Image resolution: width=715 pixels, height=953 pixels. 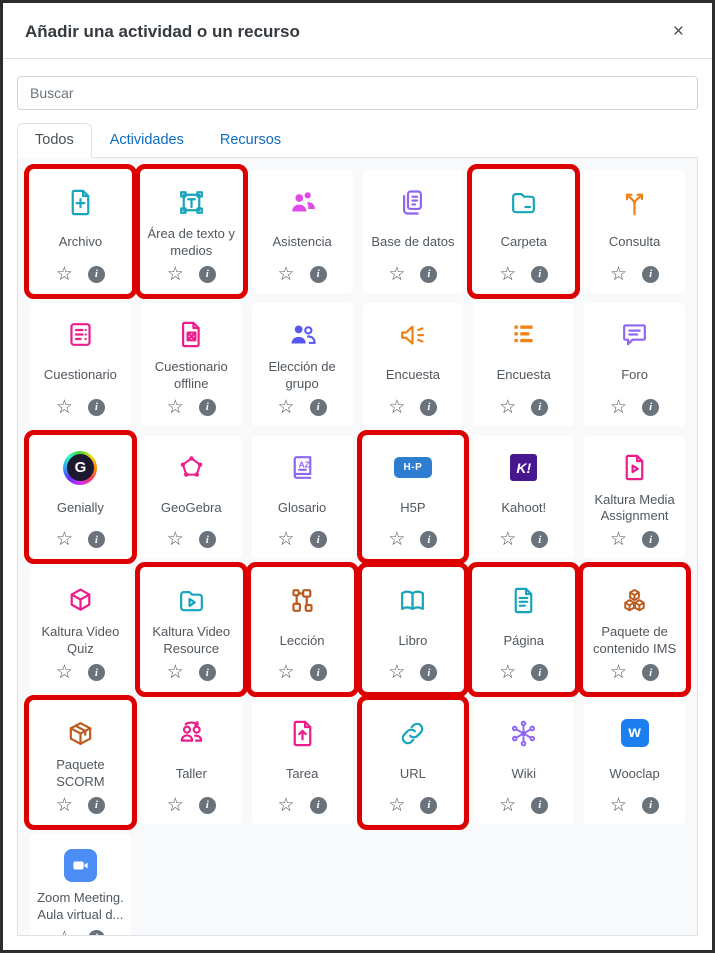 I want to click on module-name: Lección, so click(x=302, y=640).